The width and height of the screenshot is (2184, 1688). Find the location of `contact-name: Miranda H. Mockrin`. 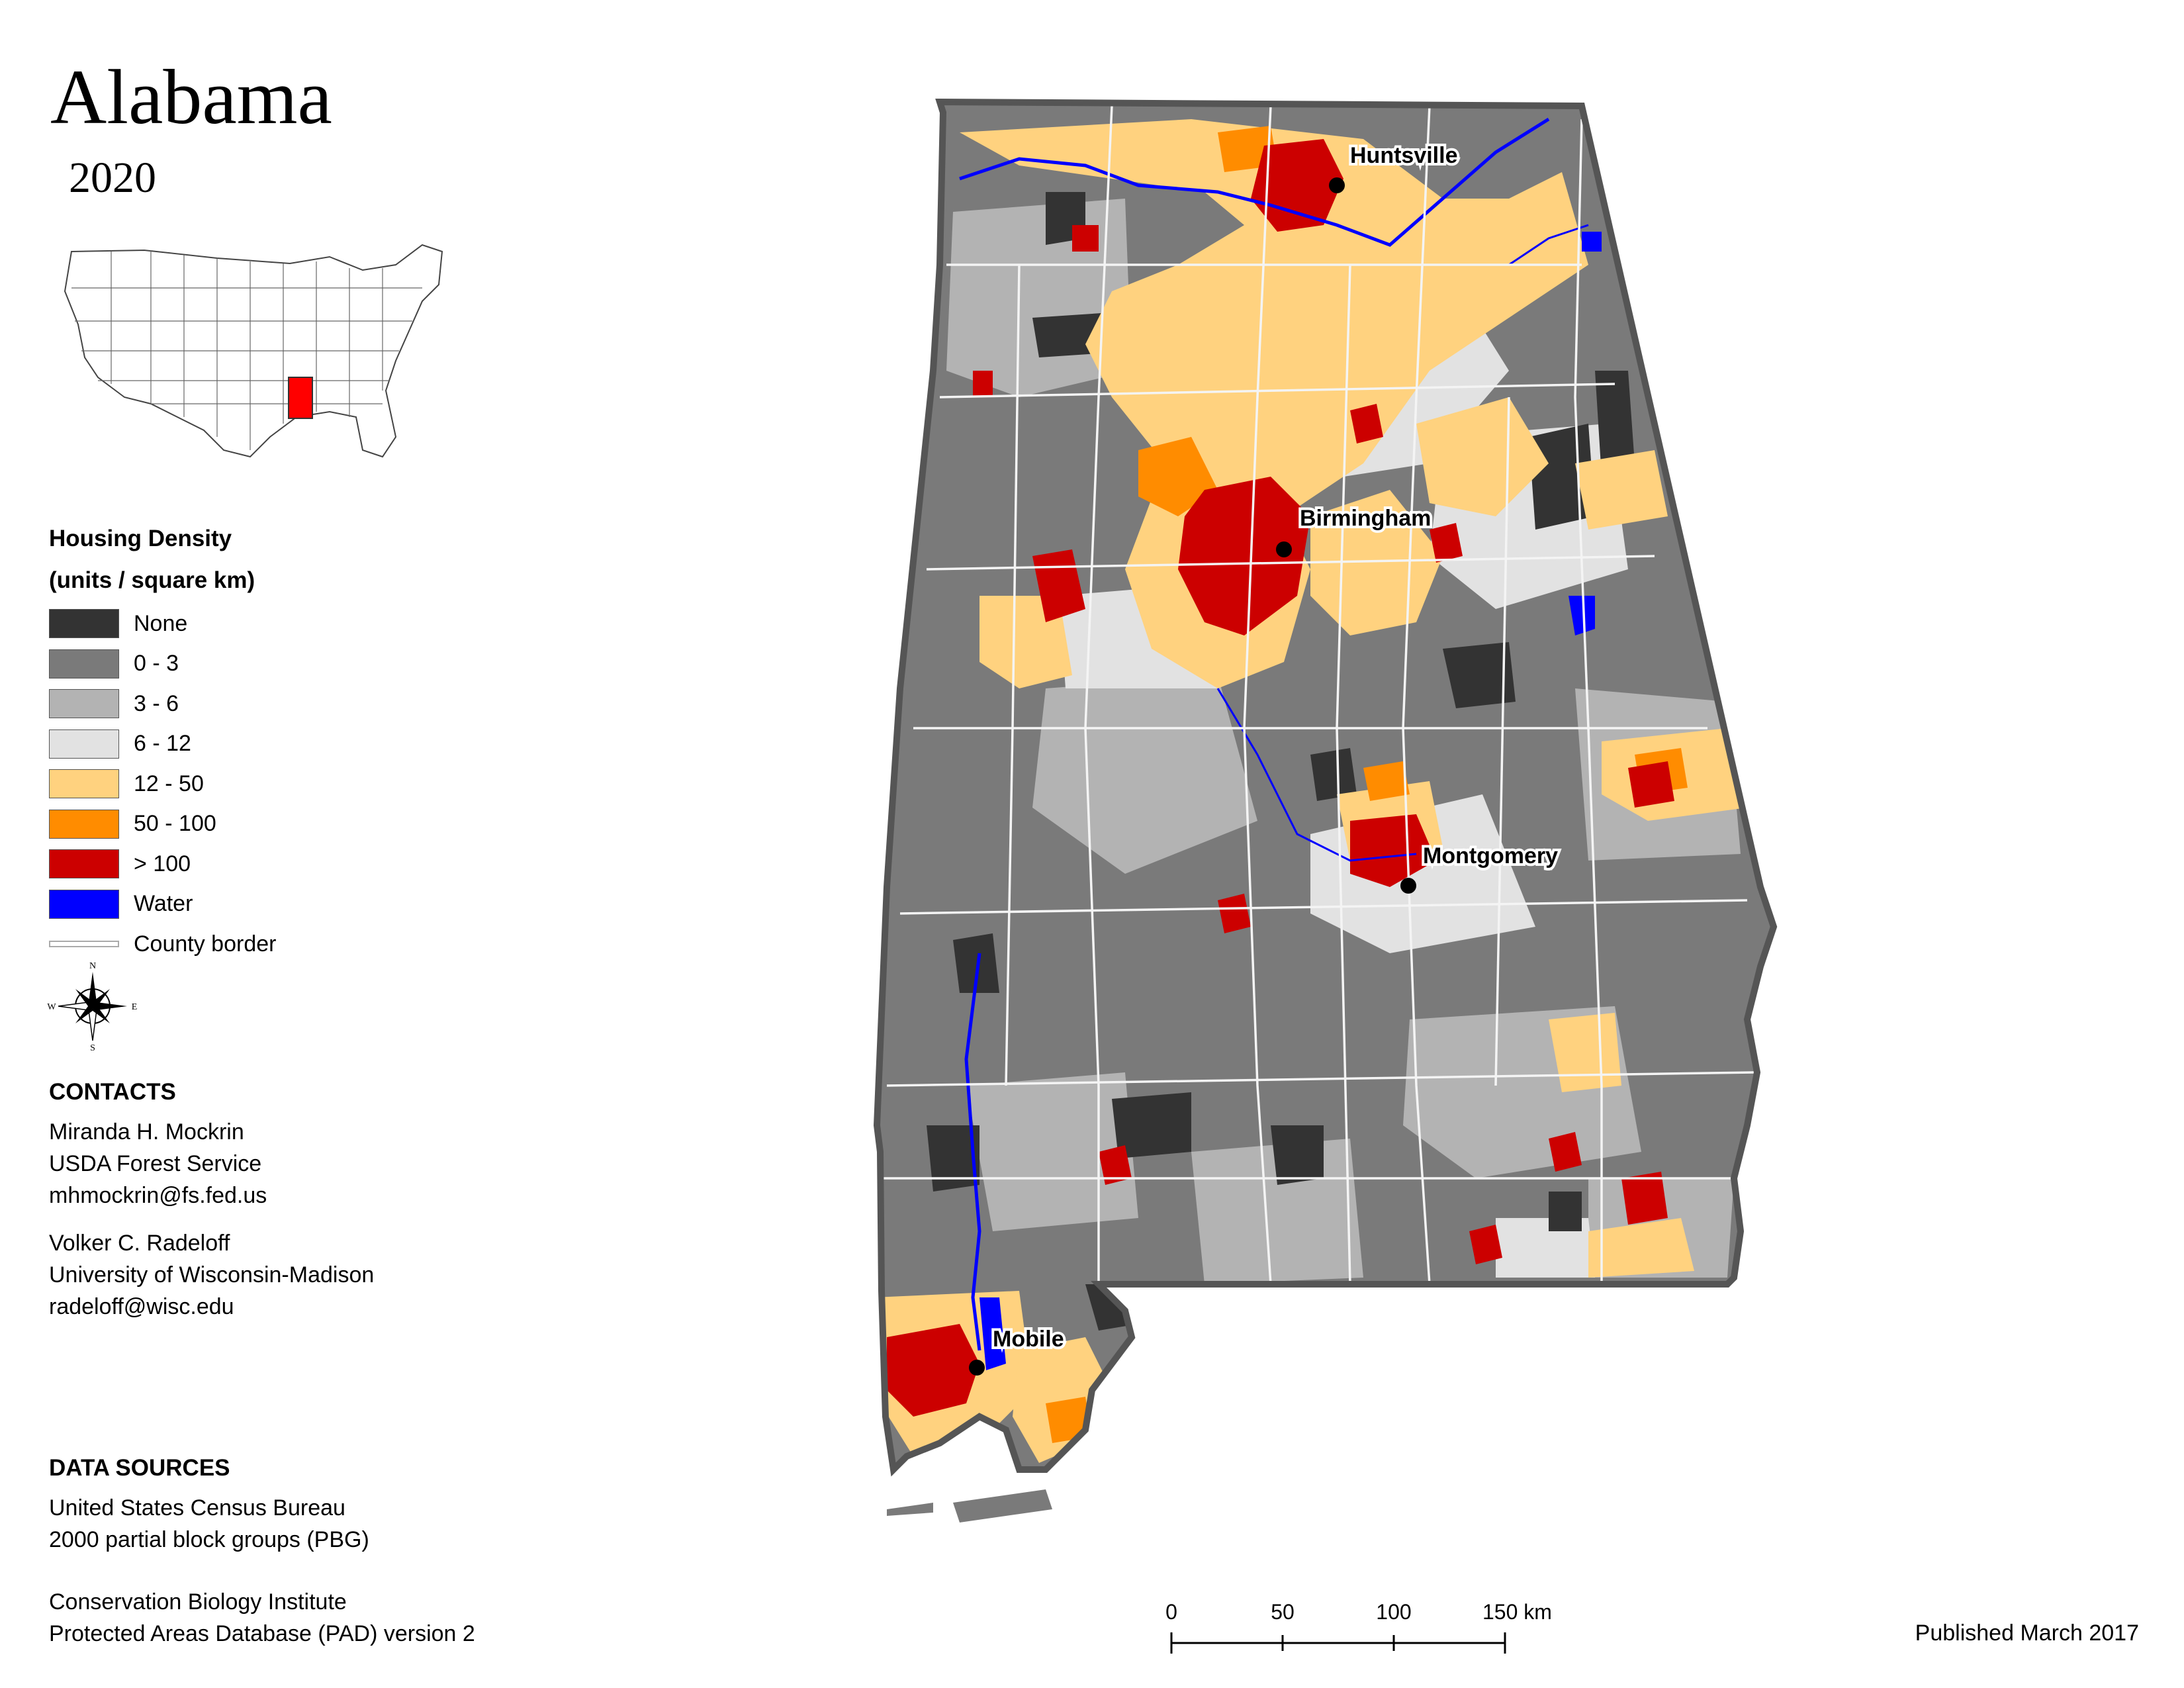

contact-name: Miranda H. Mockrin is located at coordinates (146, 1132).